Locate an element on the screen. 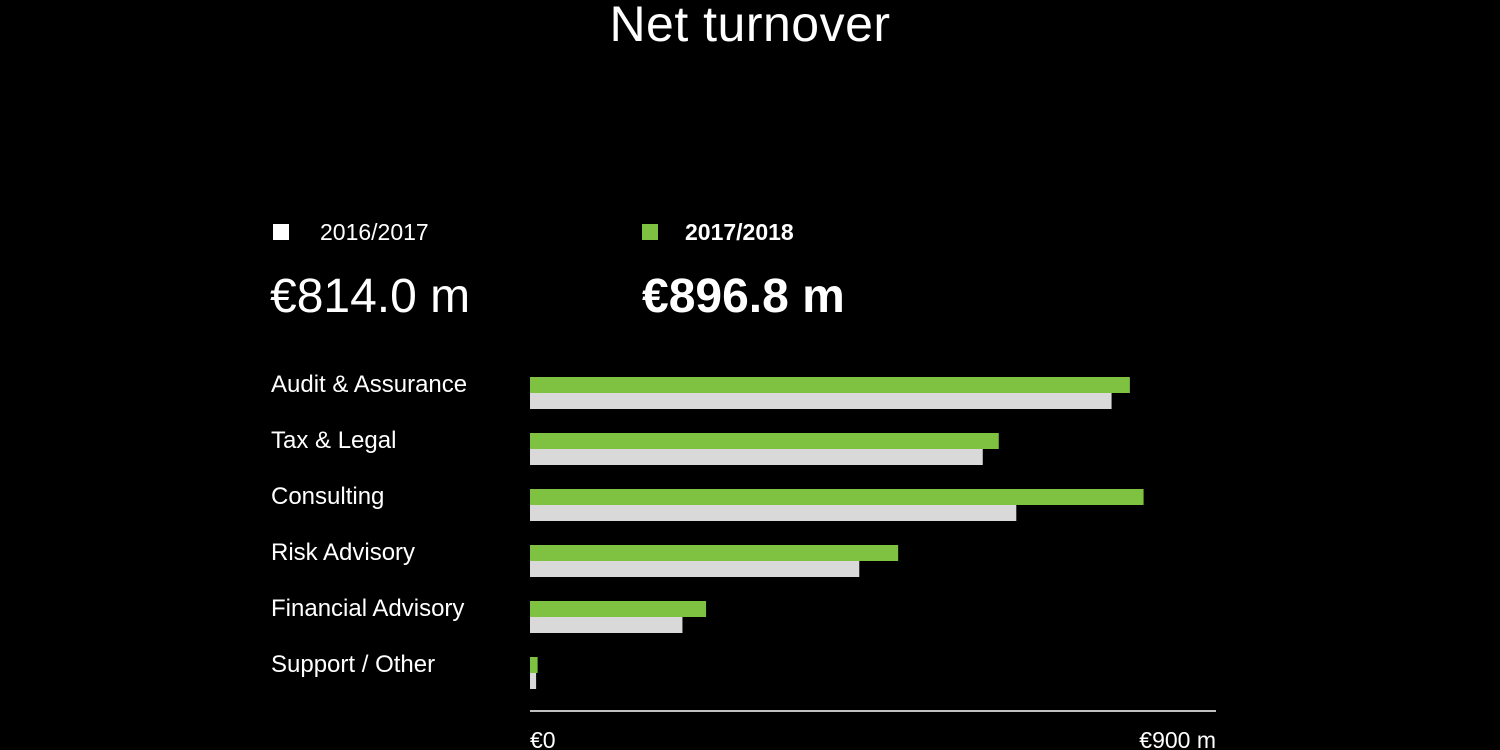 This screenshot has height=750, width=1500. legend-item-2016-2017: 2016/2017 is located at coordinates (351, 232).